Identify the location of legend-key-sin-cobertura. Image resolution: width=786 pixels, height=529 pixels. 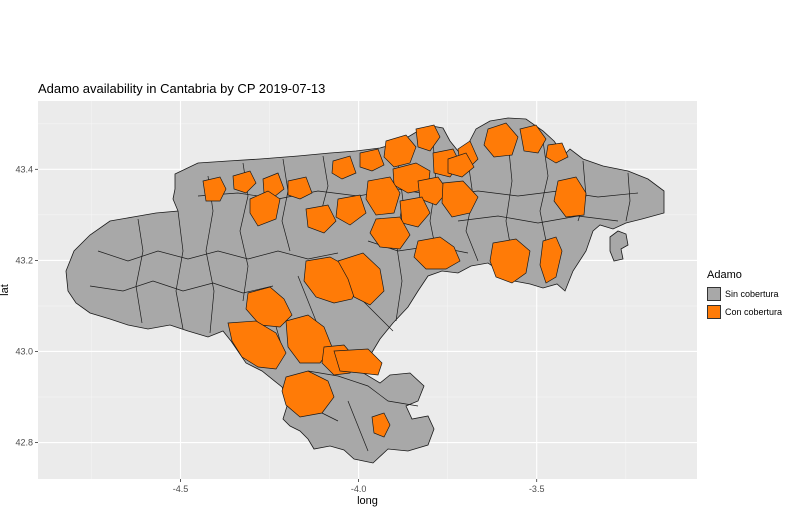
(714, 294).